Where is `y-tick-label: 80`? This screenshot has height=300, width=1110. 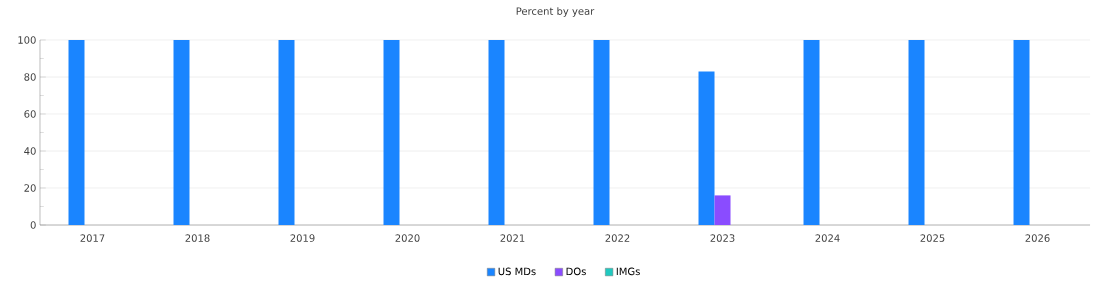 y-tick-label: 80 is located at coordinates (30, 77).